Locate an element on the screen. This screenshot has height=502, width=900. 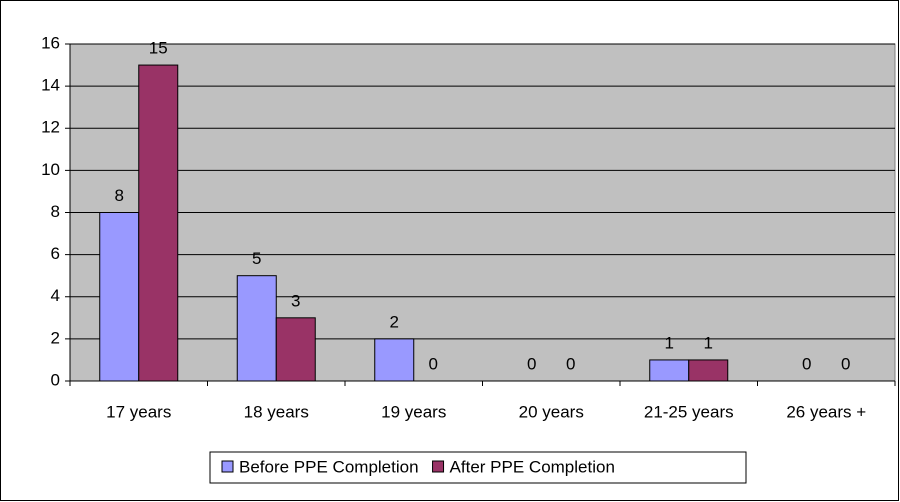
y-tick-label: 8 is located at coordinates (55, 211).